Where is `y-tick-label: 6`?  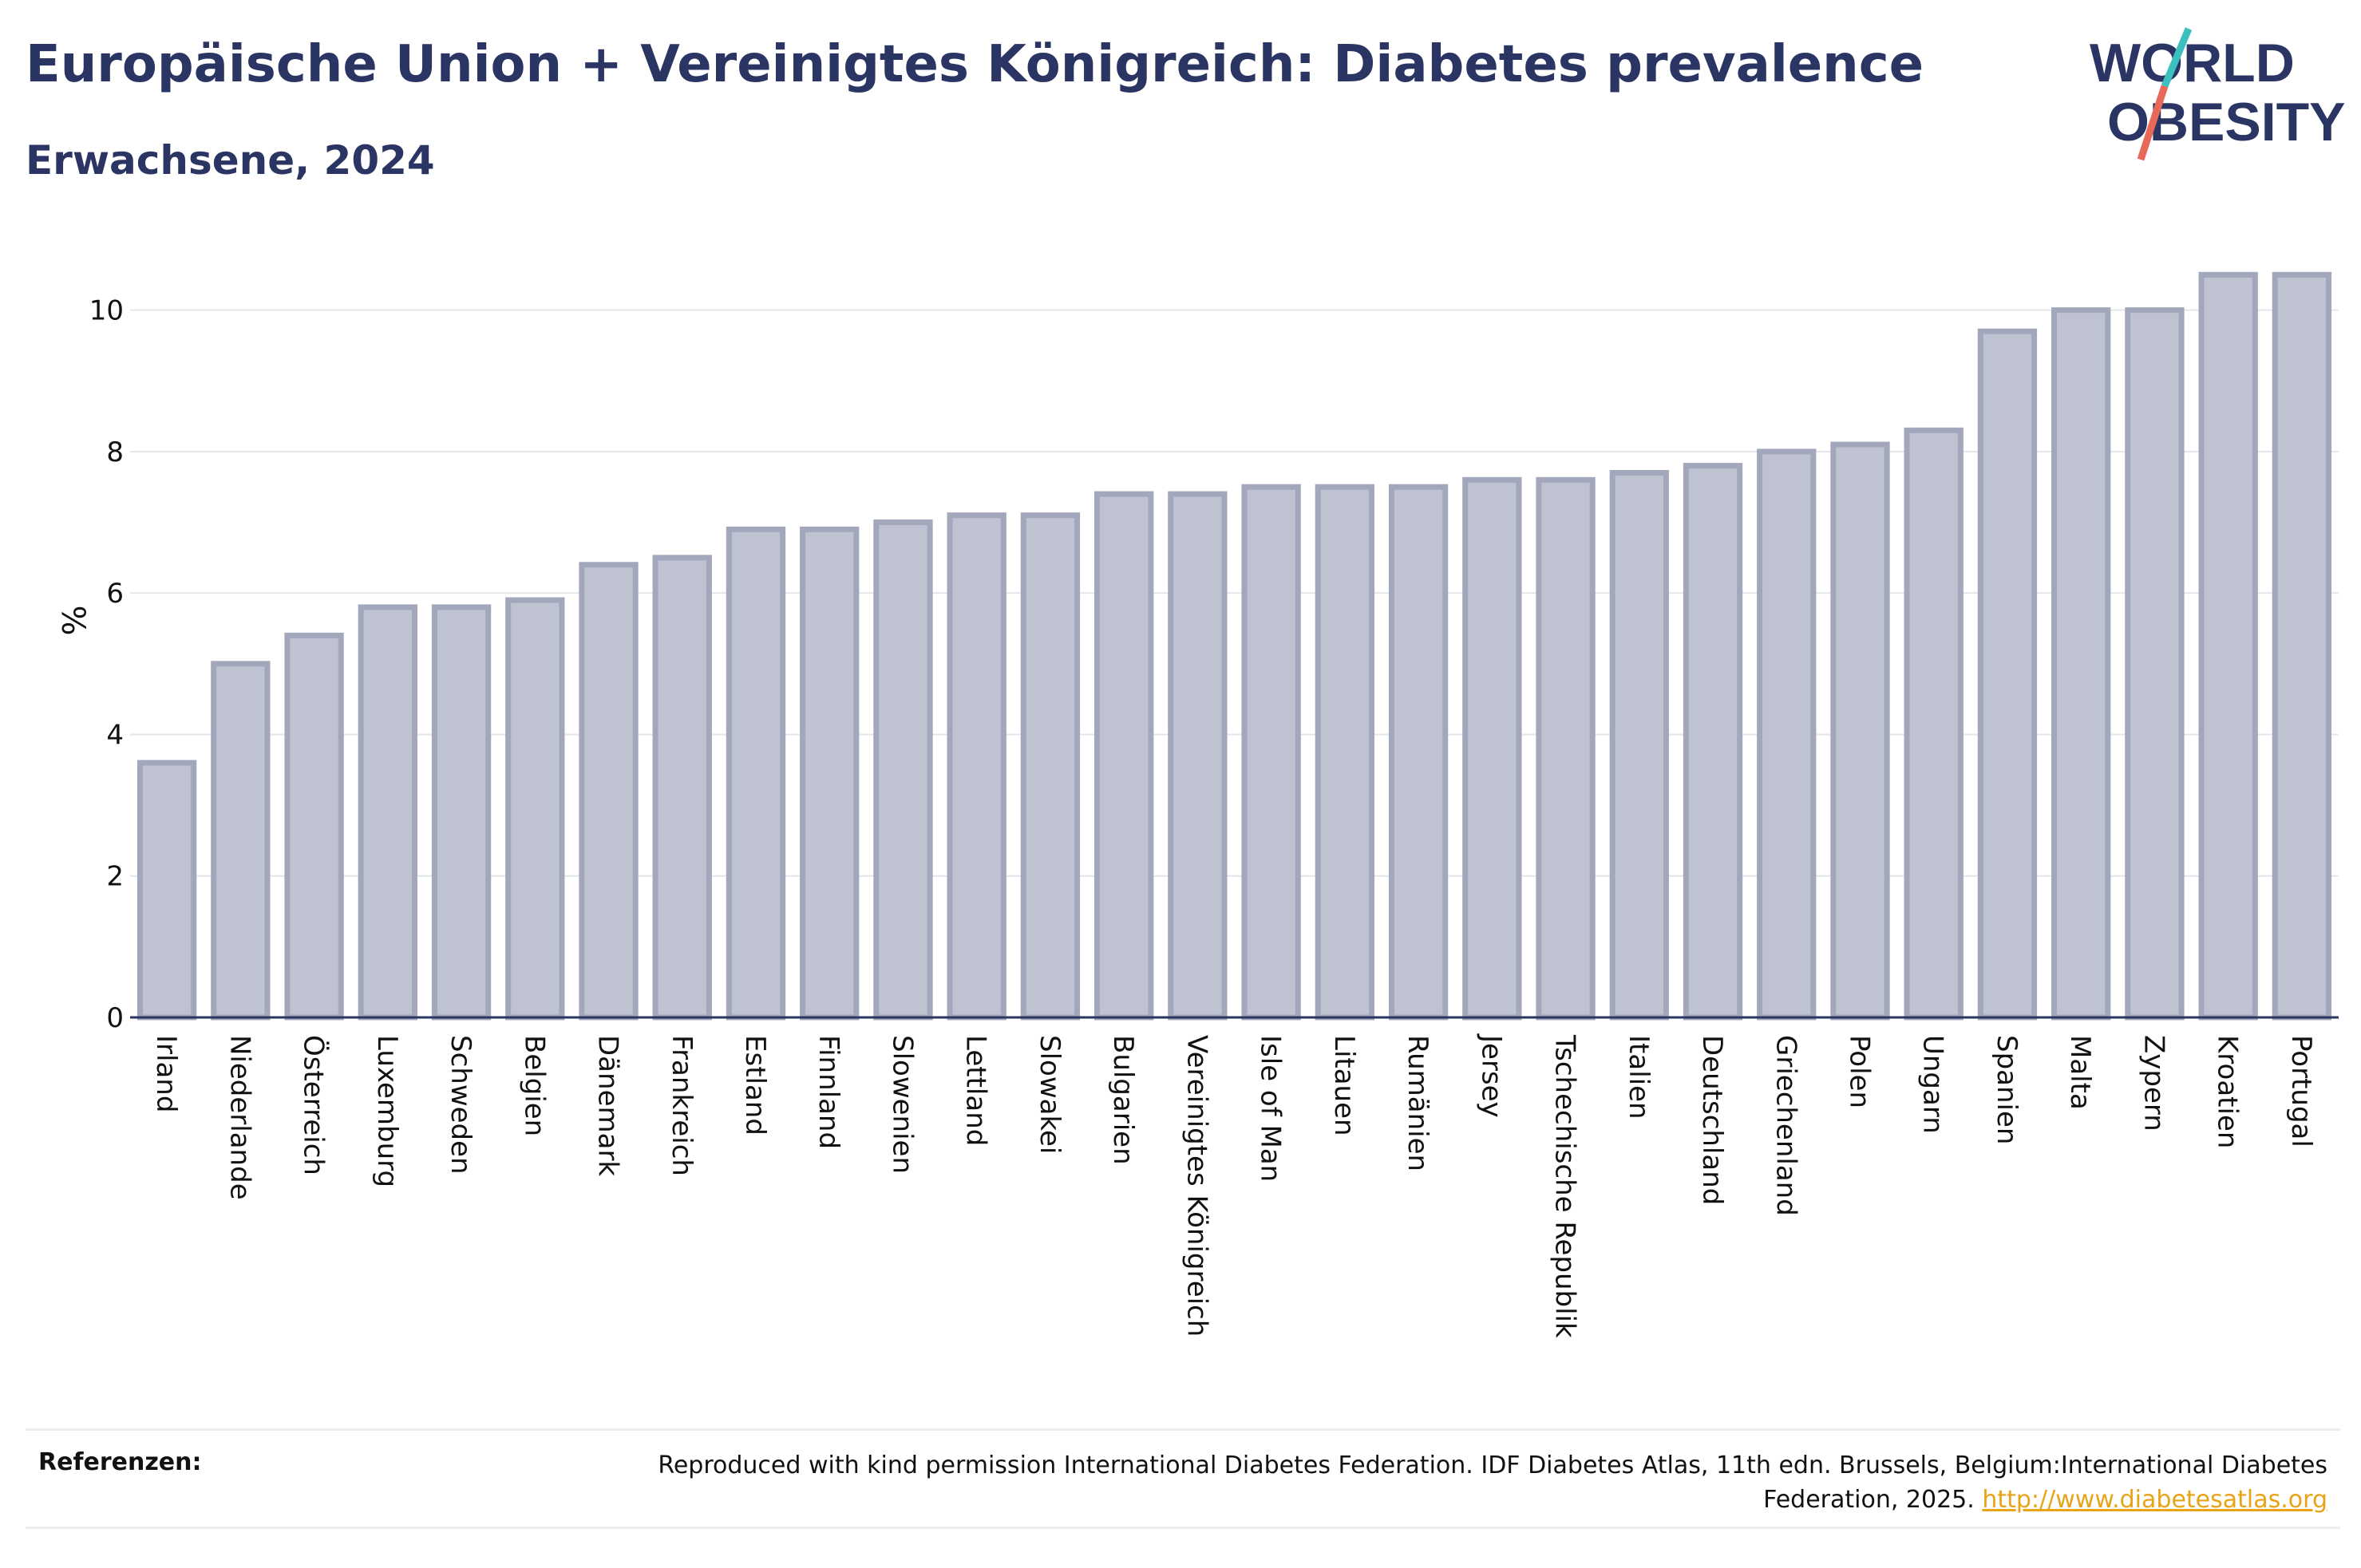 y-tick-label: 6 is located at coordinates (115, 594).